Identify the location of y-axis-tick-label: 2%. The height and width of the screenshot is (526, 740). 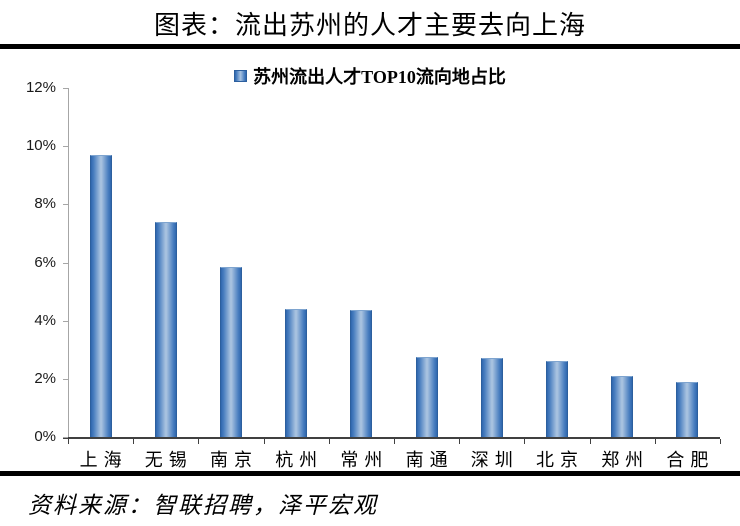
(45, 378).